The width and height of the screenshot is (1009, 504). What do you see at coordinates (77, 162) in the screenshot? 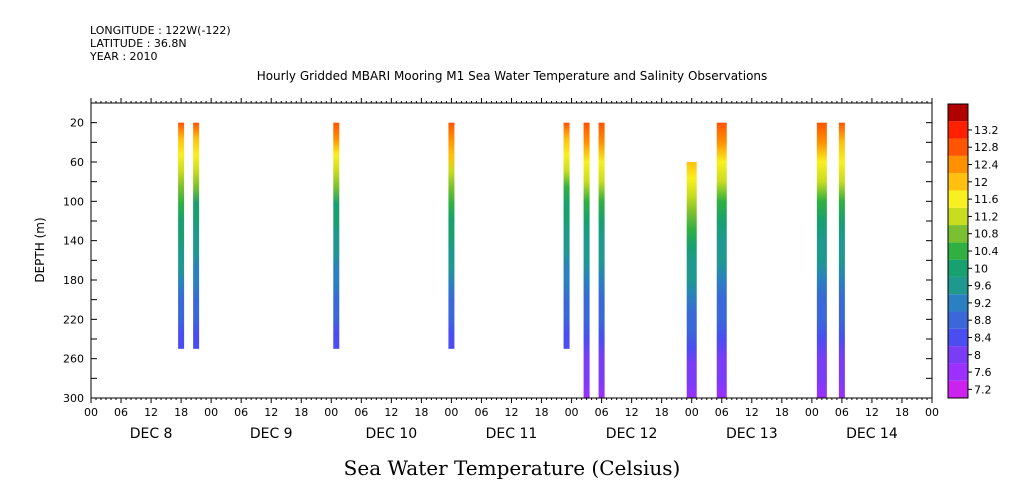
I see `y-tick-label: 60` at bounding box center [77, 162].